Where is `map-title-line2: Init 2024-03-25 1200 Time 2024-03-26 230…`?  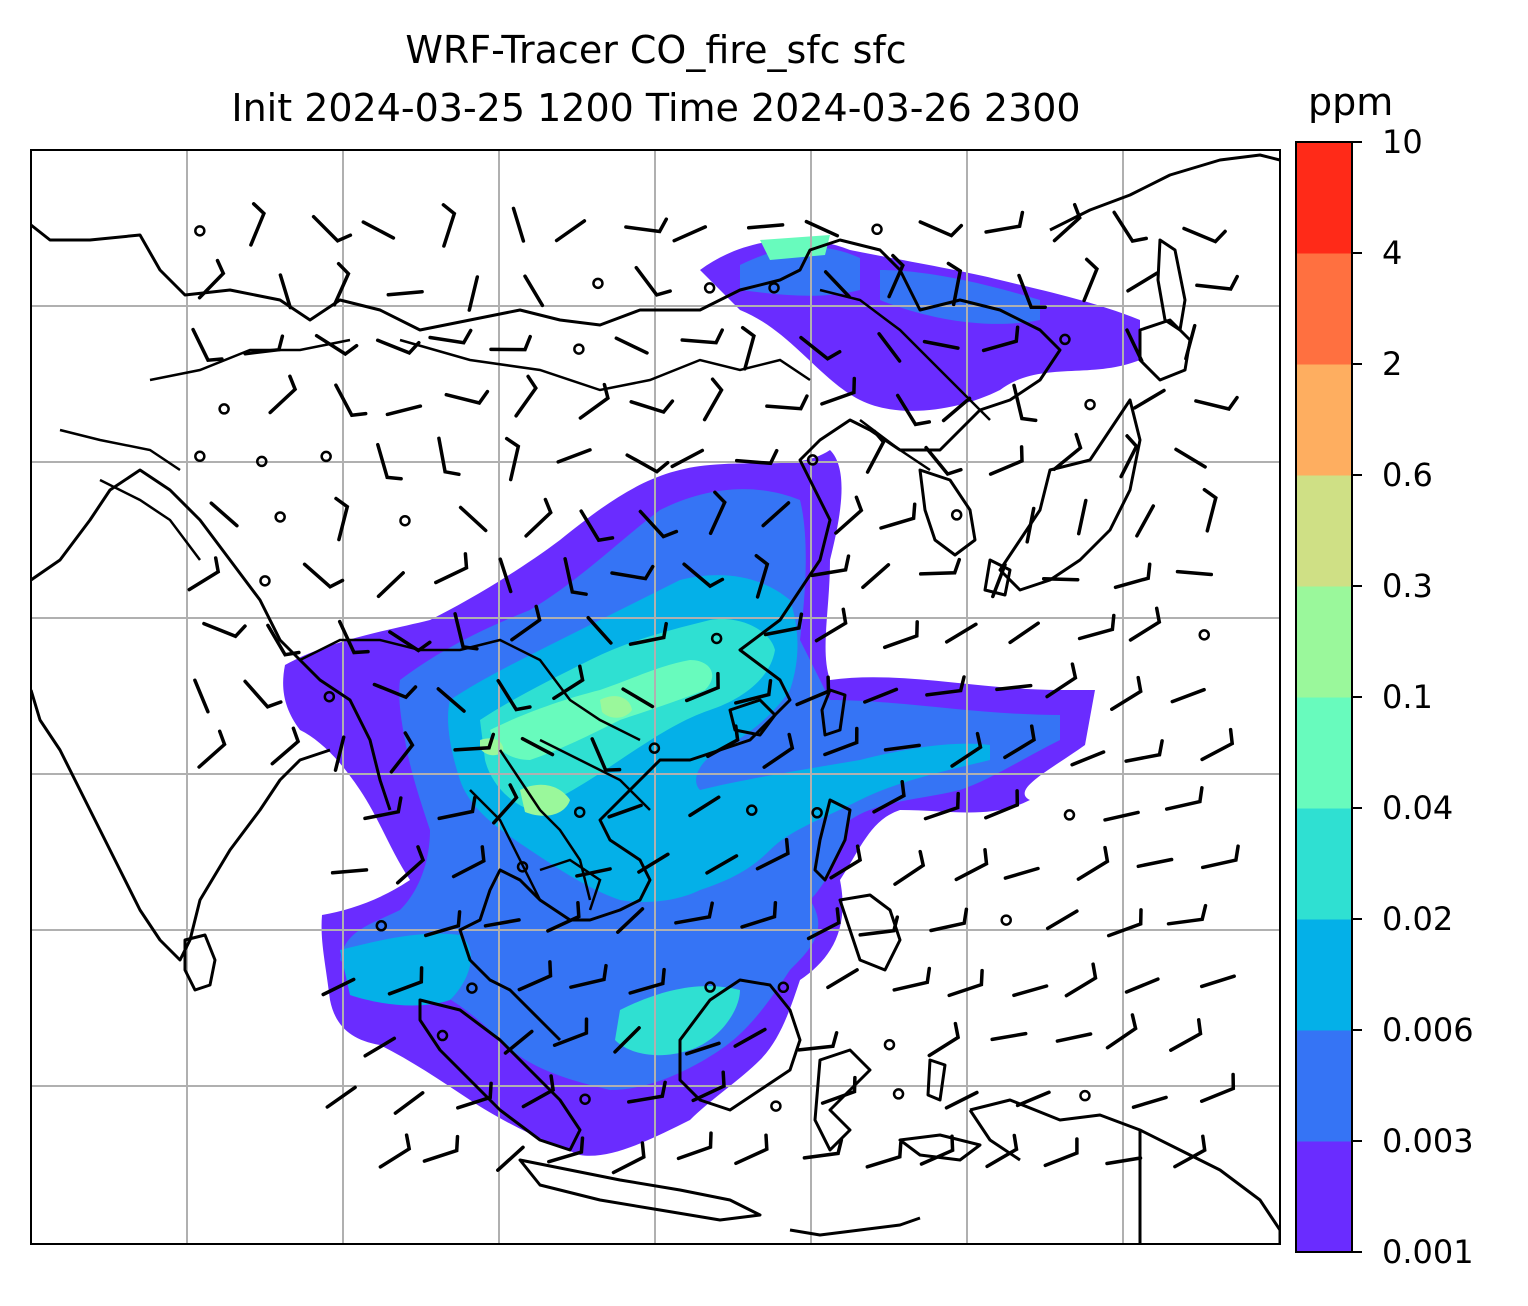
map-title-line2: Init 2024-03-25 1200 Time 2024-03-26 230… is located at coordinates (656, 108).